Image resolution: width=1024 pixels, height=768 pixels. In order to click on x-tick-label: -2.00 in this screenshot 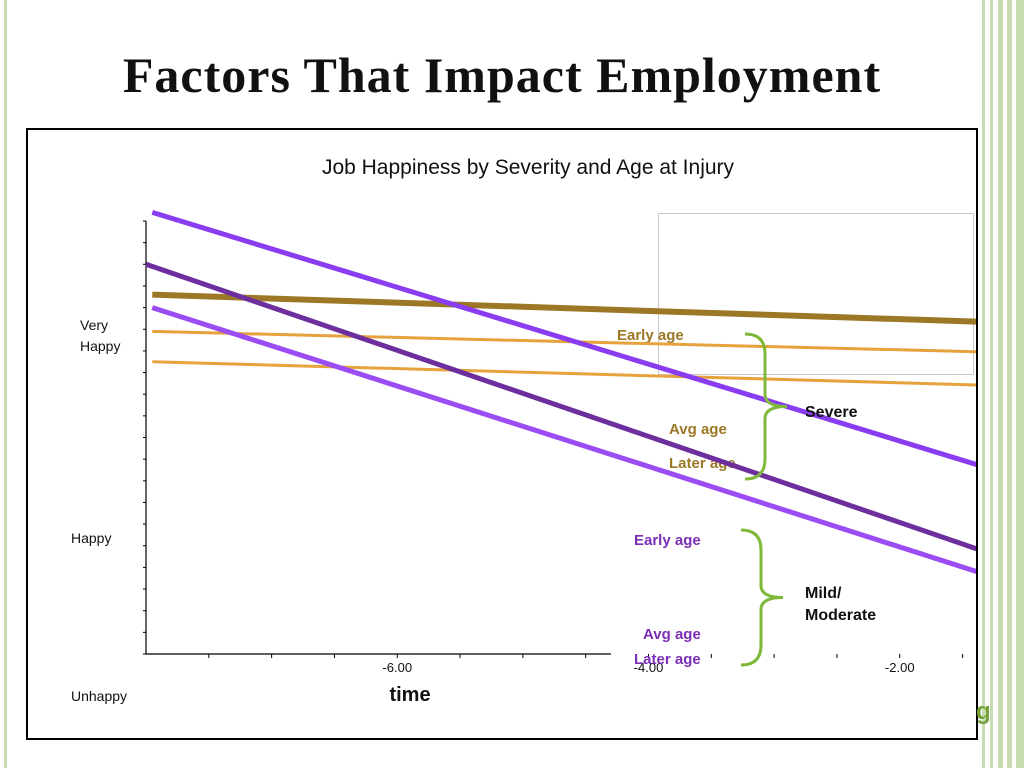, I will do `click(900, 667)`.